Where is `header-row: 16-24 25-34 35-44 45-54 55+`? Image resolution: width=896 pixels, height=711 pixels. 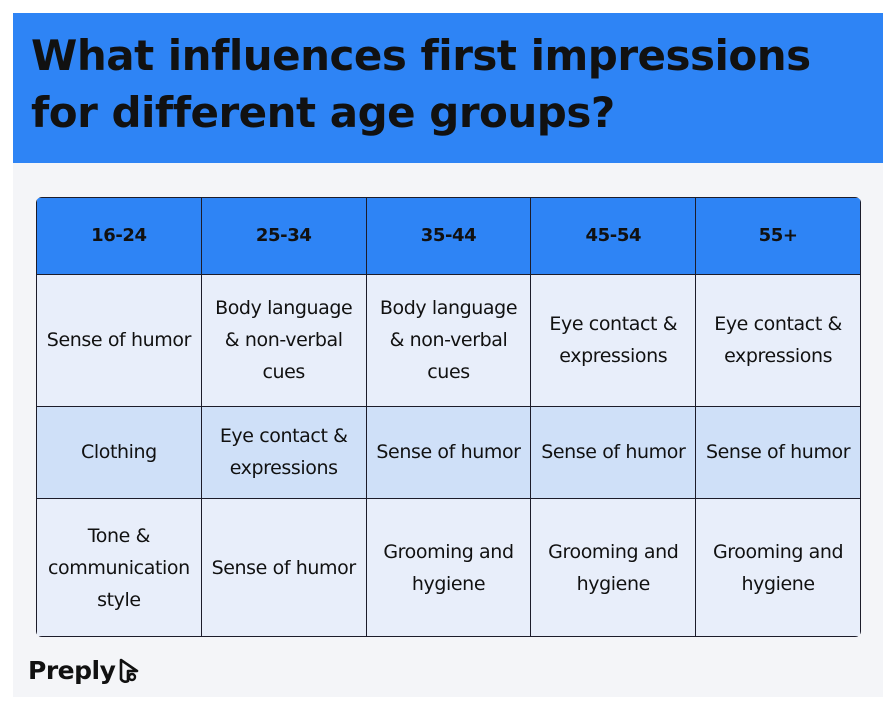 header-row: 16-24 25-34 35-44 45-54 55+ is located at coordinates (448, 236).